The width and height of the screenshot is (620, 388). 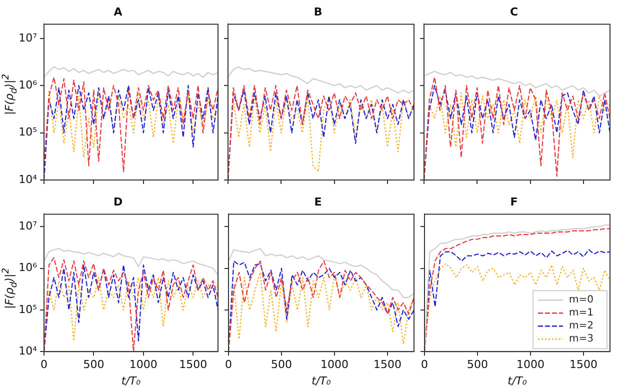 I want to click on chart-title: C, so click(x=514, y=11).